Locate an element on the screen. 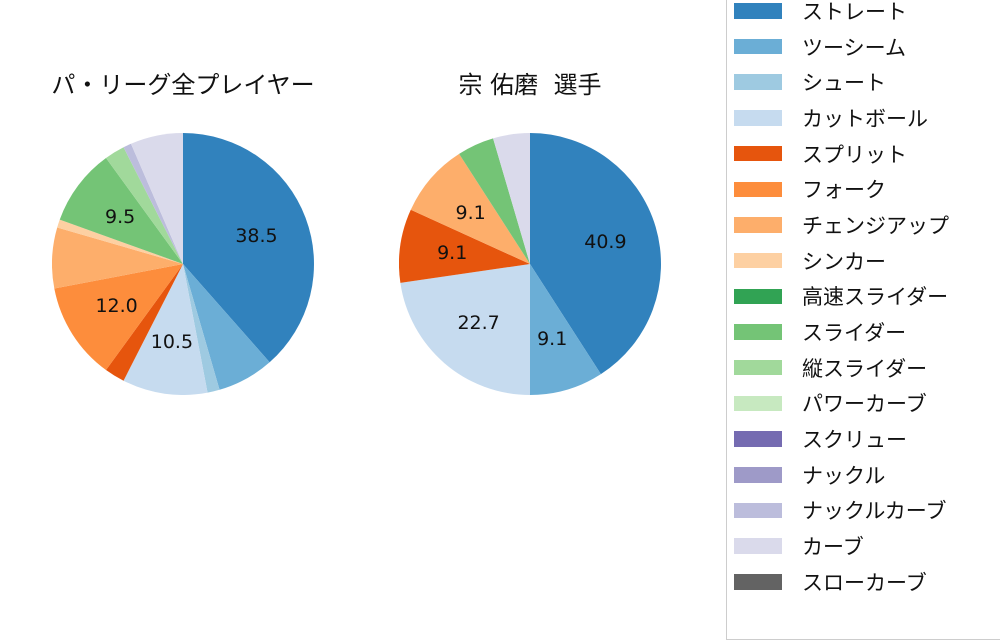 This screenshot has width=1000, height=640. legend-label: カットボール is located at coordinates (865, 118).